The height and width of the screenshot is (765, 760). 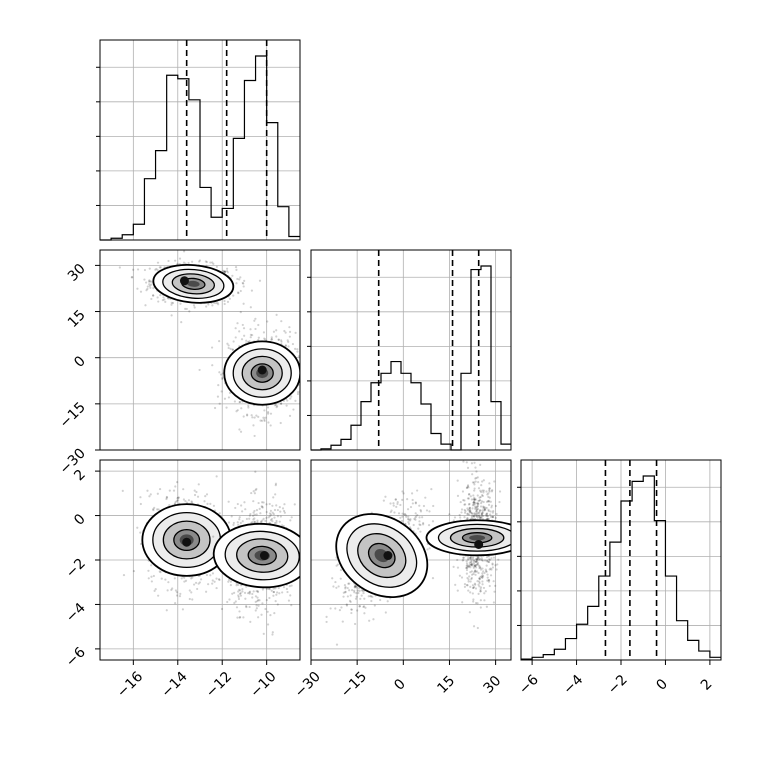 What do you see at coordinates (200, 148) in the screenshot?
I see `histogram-step` at bounding box center [200, 148].